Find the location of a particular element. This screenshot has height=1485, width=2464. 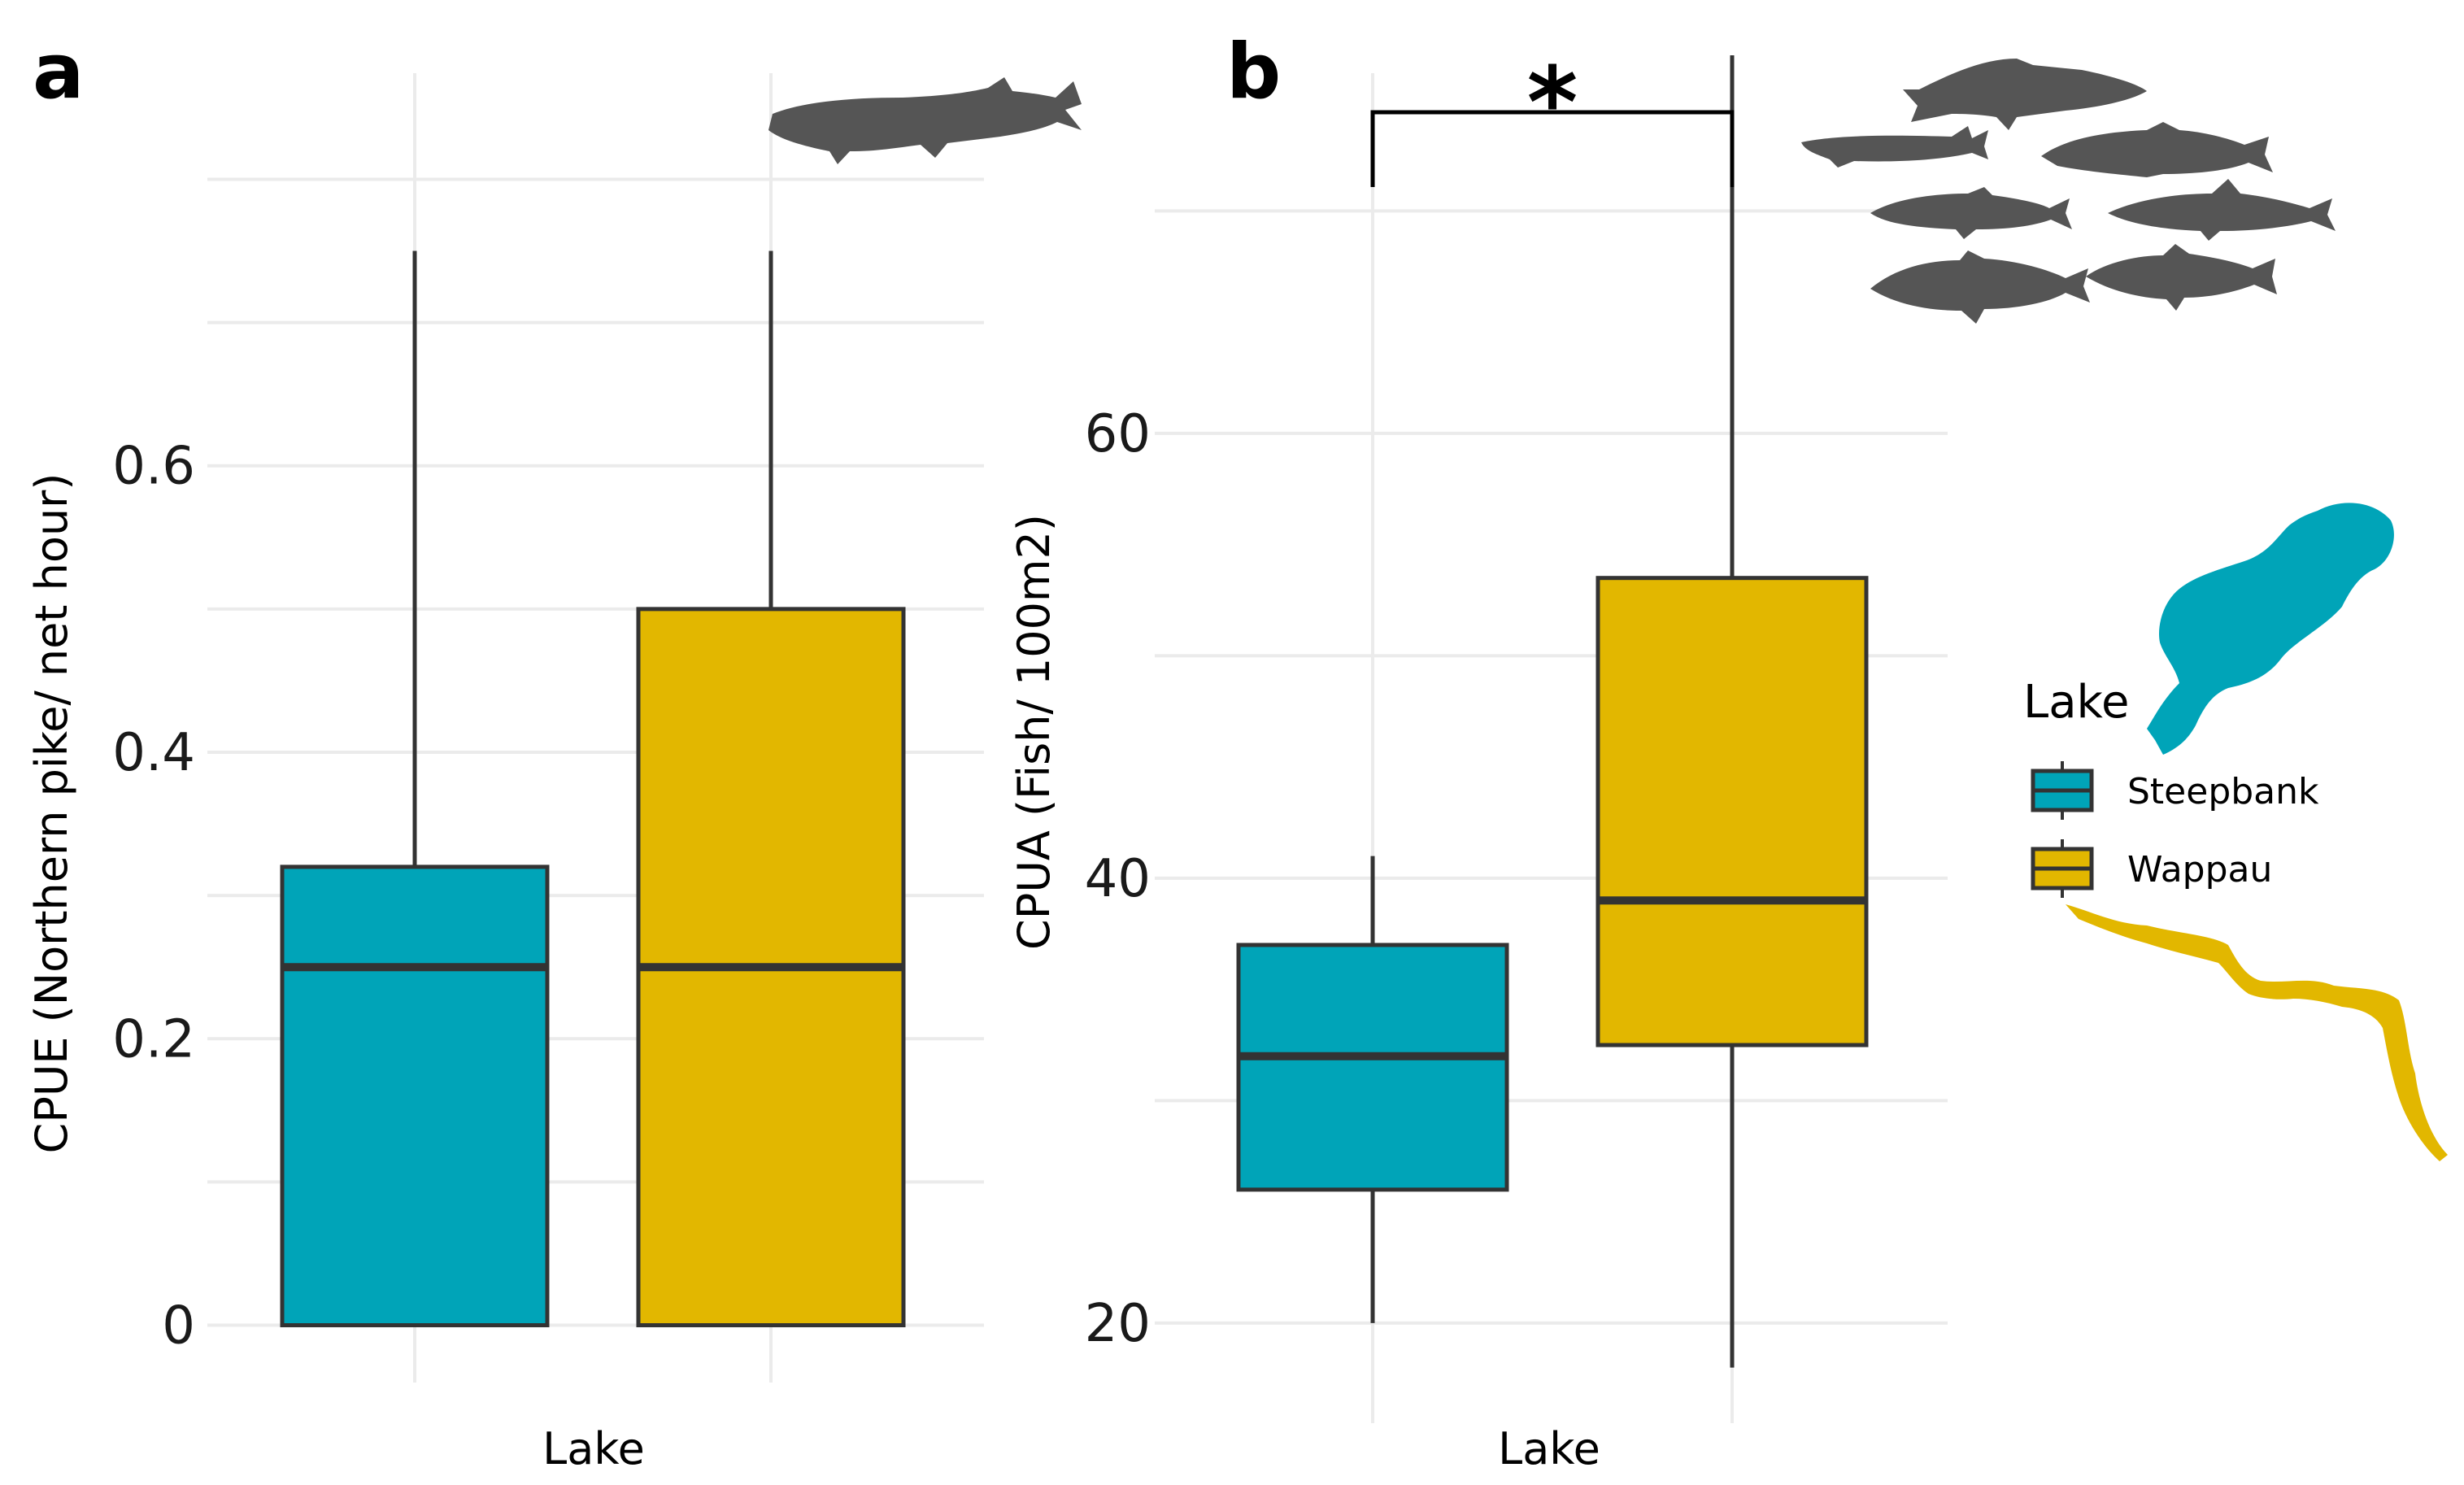

legend-item-wappau: Wappau is located at coordinates (2151, 869).